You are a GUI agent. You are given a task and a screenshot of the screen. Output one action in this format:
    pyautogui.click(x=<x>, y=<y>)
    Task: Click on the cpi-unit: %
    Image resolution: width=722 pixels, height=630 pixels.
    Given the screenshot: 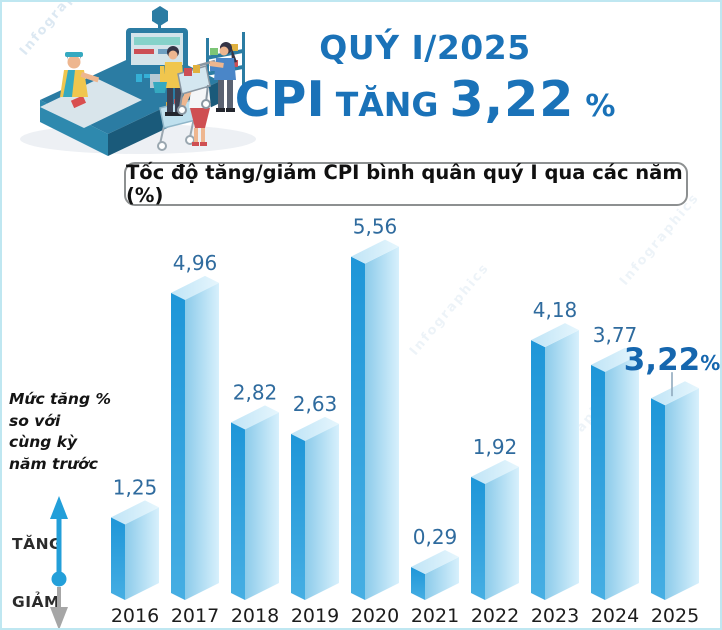 What is the action you would take?
    pyautogui.click(x=600, y=106)
    